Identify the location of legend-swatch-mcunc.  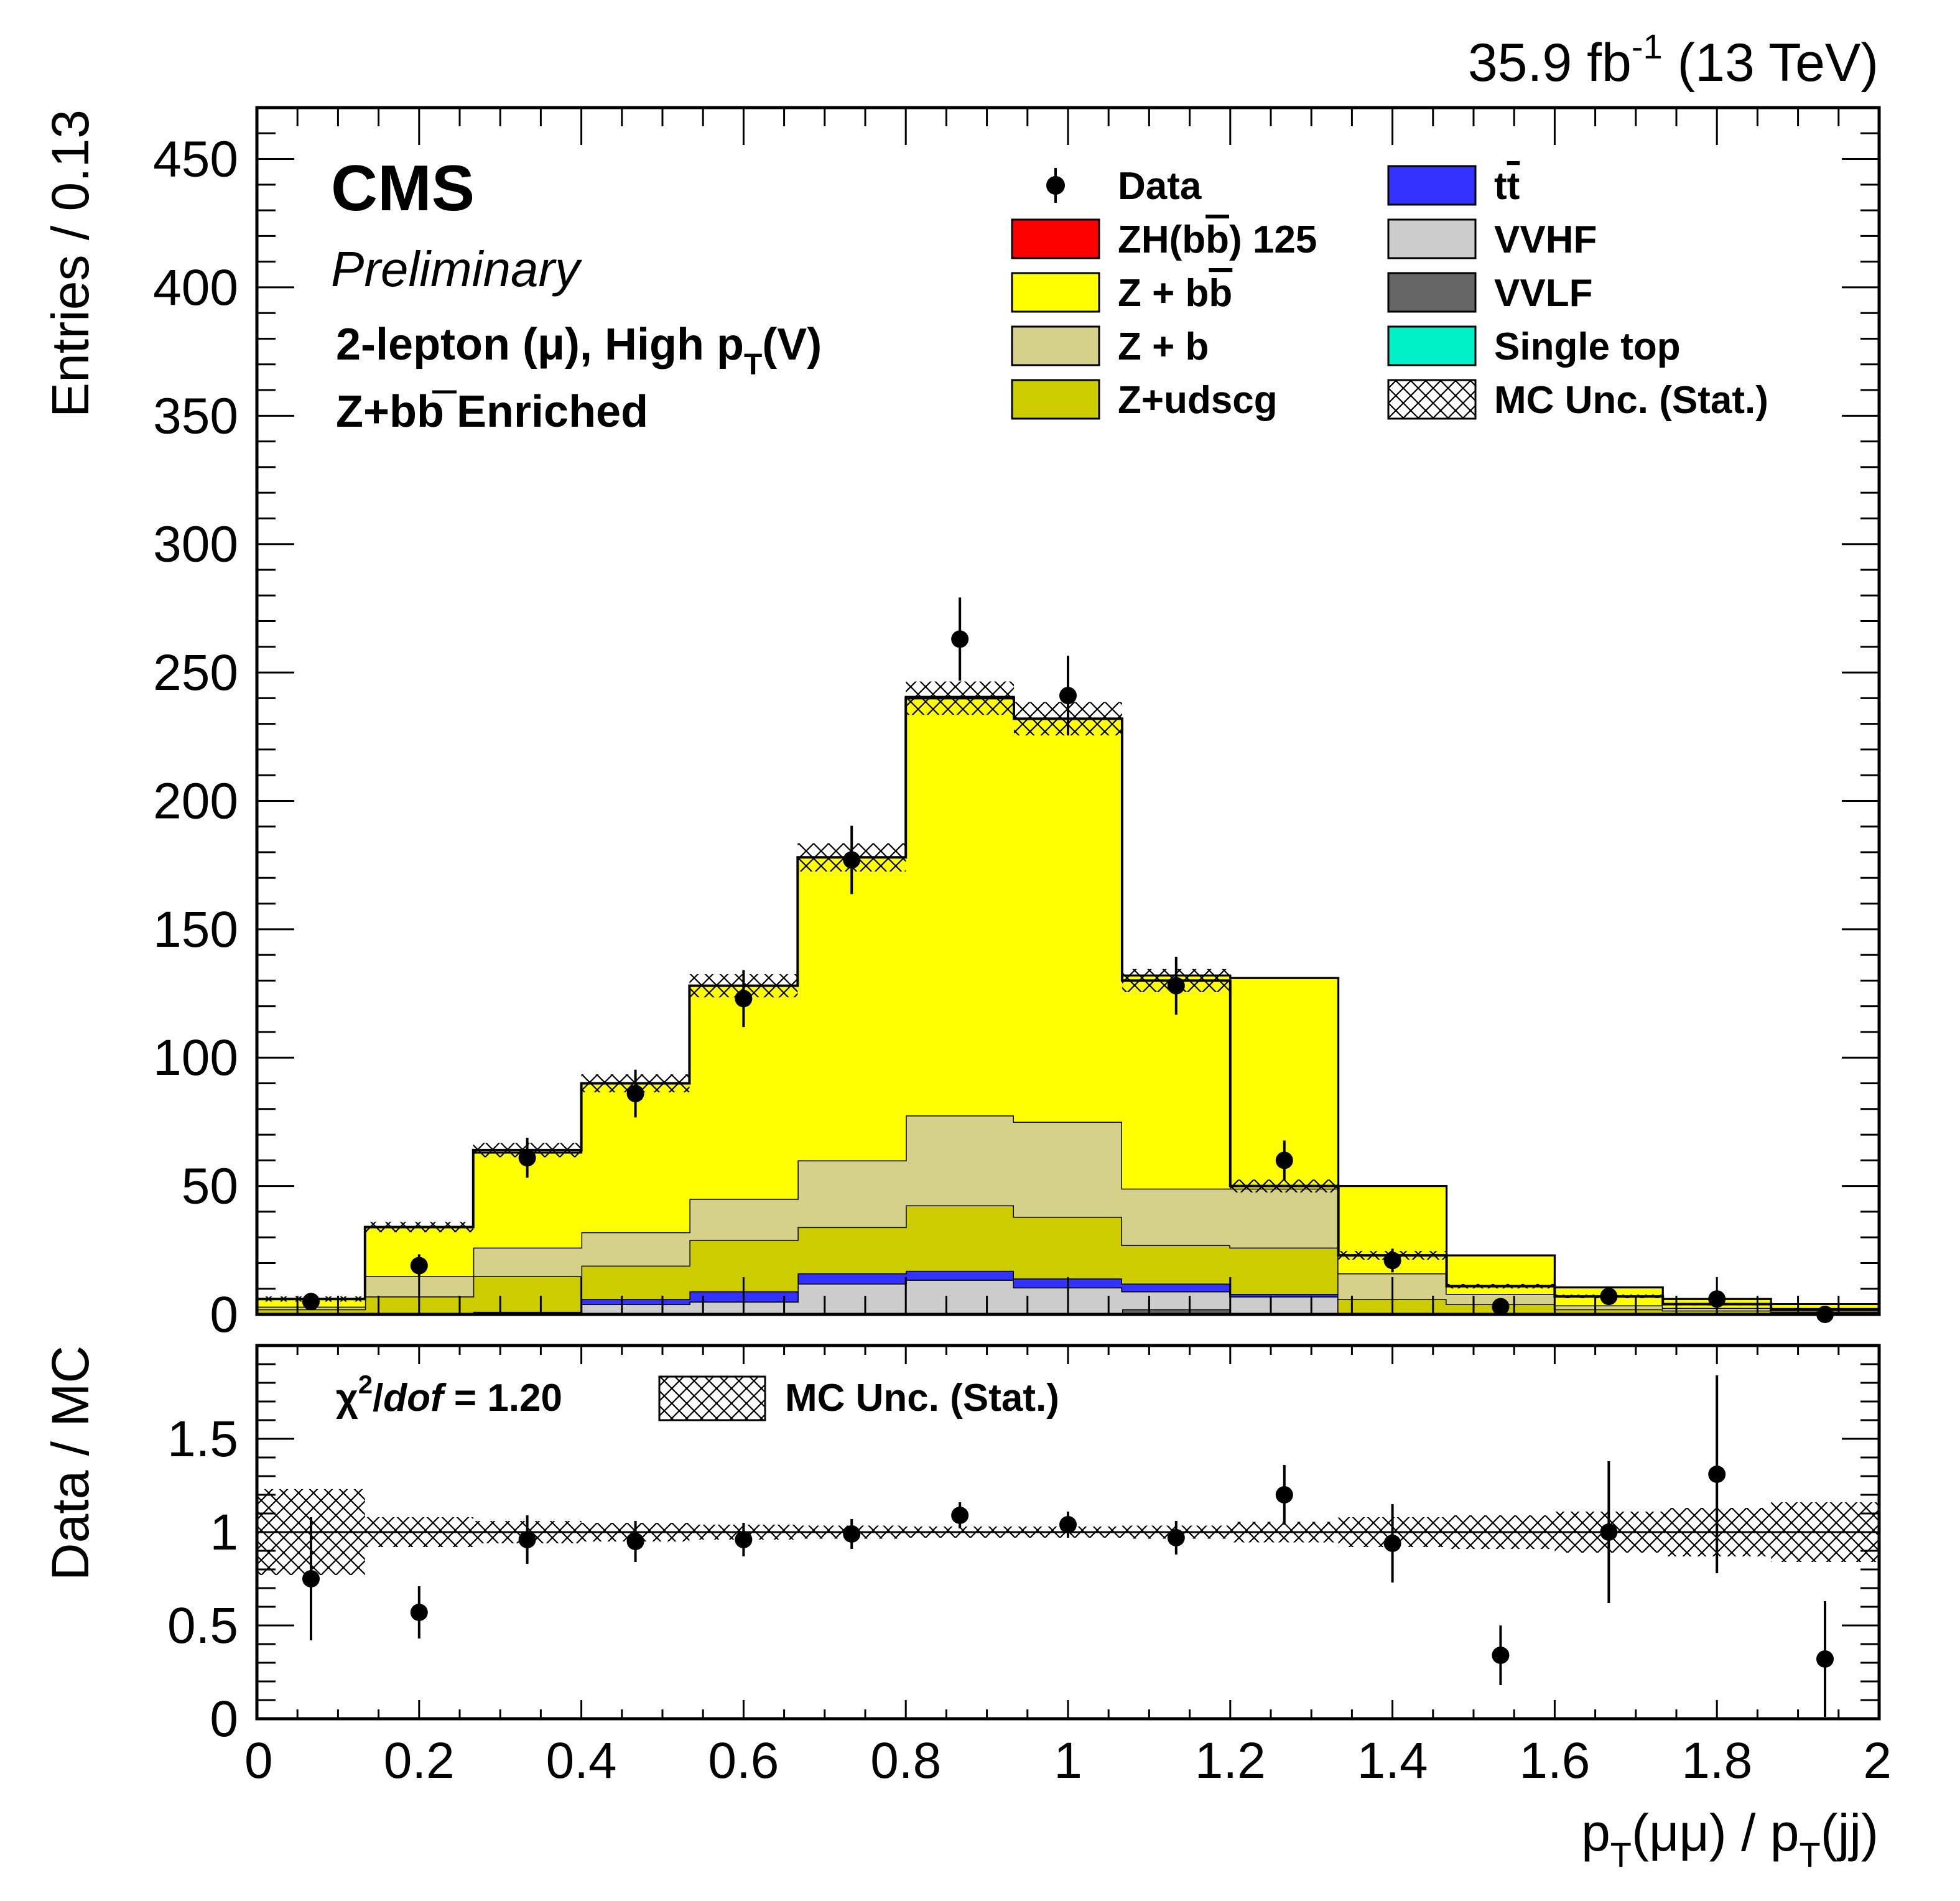
(1432, 399).